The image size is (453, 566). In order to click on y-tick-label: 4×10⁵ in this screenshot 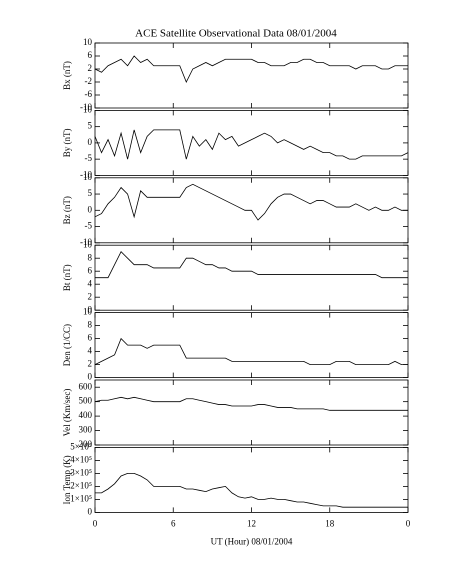, I will do `click(81, 459)`.